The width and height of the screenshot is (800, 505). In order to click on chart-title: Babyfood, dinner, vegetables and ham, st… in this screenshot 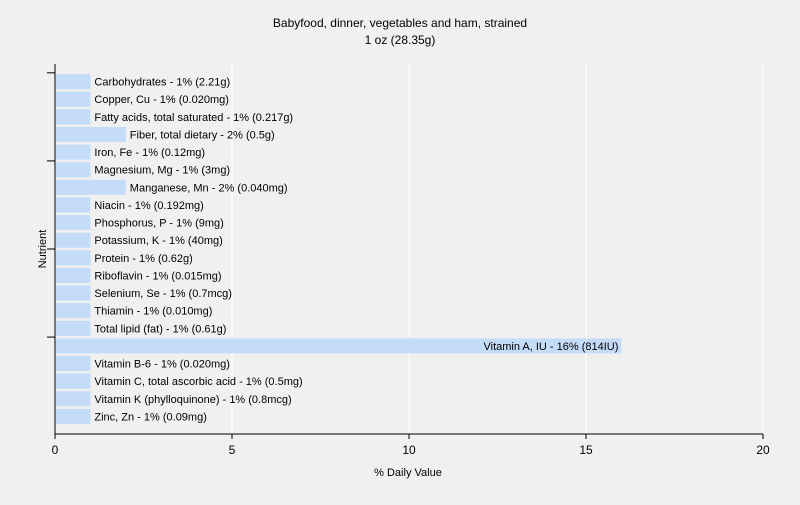, I will do `click(400, 23)`.